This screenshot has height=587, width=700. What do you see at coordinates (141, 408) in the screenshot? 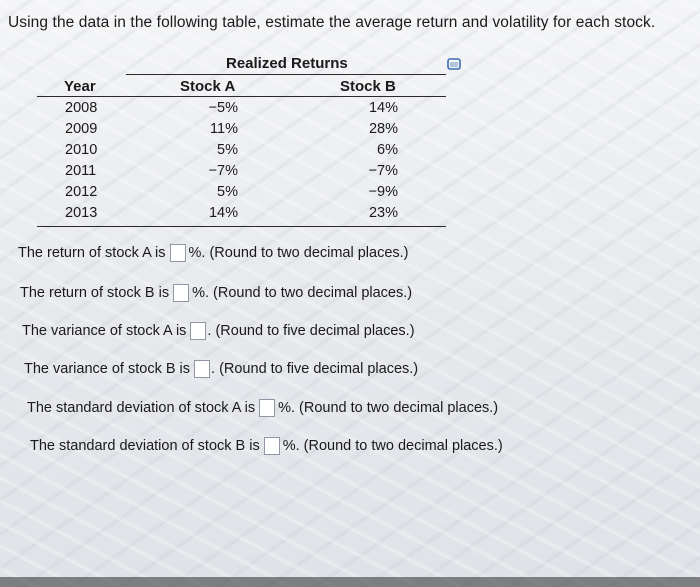
I see `std-dev-stock-a-label: The standard deviation of stock A is` at bounding box center [141, 408].